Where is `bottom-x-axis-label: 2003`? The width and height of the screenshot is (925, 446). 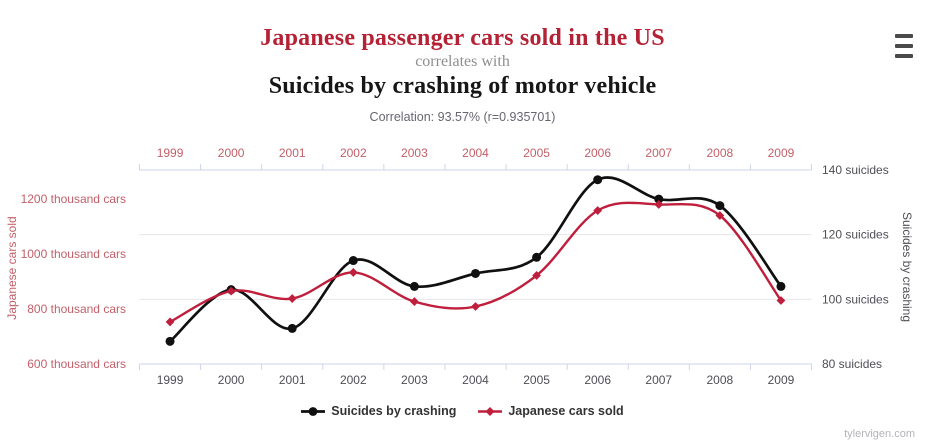 bottom-x-axis-label: 2003 is located at coordinates (414, 380).